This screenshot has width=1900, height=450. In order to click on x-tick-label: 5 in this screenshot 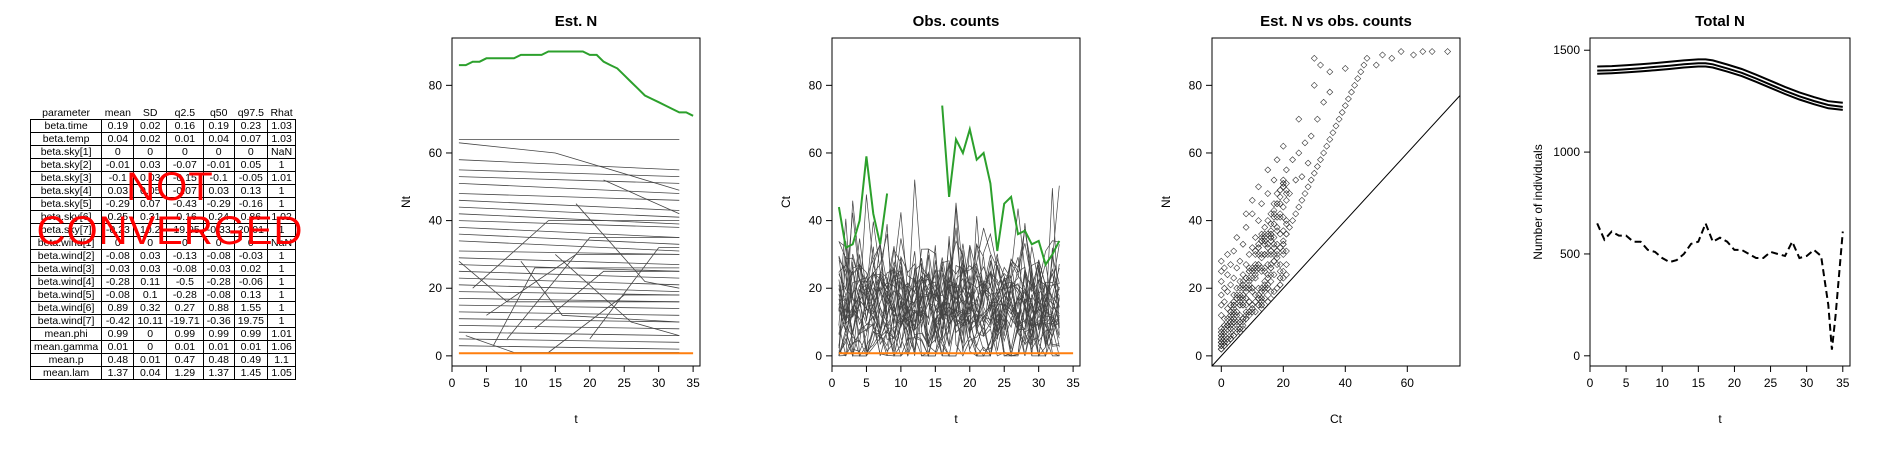, I will do `click(866, 383)`.